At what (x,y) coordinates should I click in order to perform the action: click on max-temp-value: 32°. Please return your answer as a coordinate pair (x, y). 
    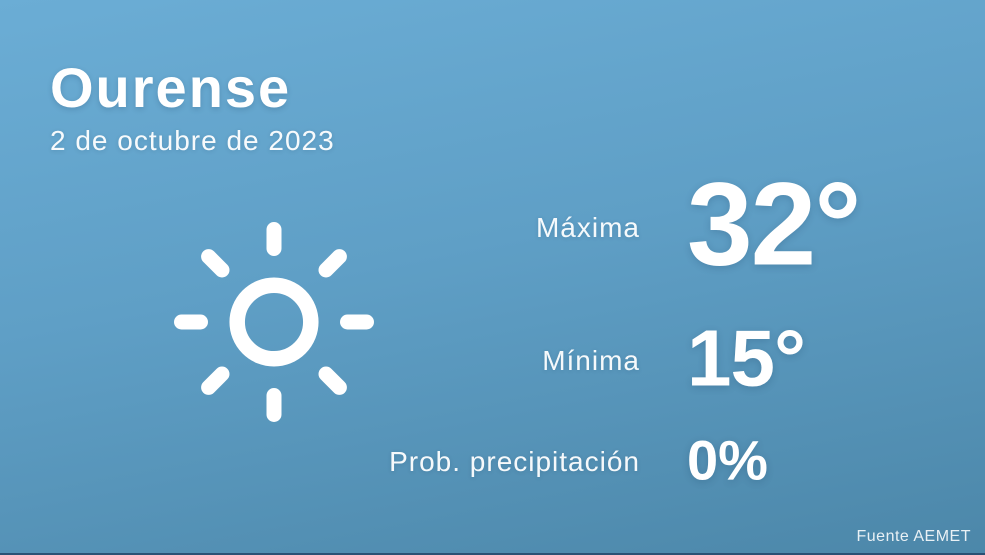
    Looking at the image, I should click on (774, 224).